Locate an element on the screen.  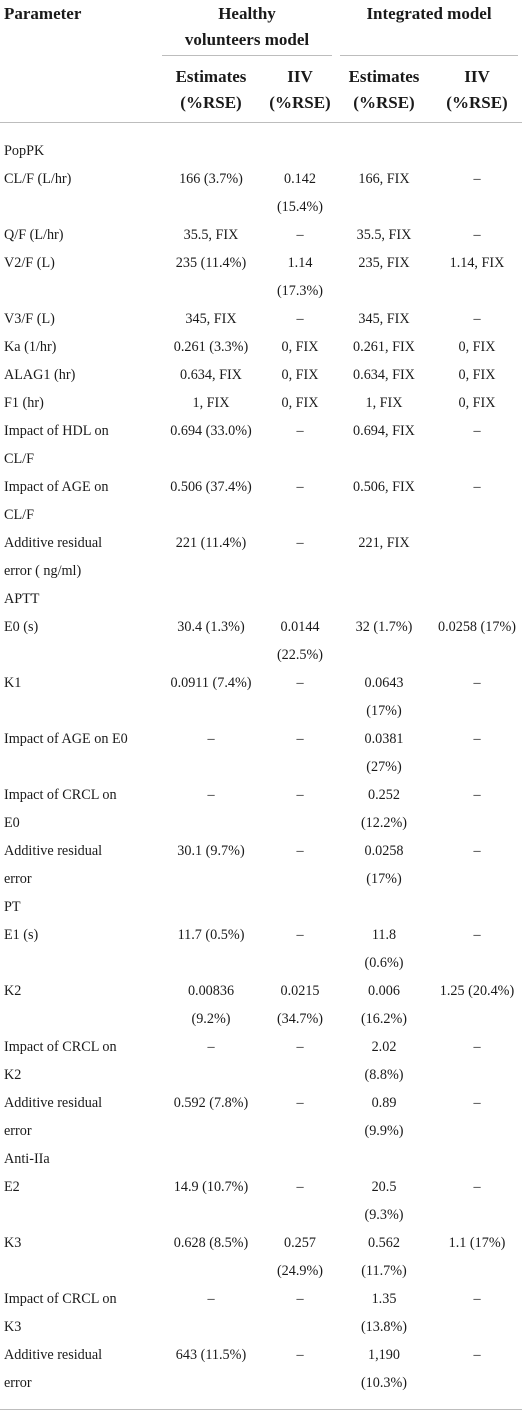
hv-estimate-cell-line: 0.634, FIX is located at coordinates (211, 375).